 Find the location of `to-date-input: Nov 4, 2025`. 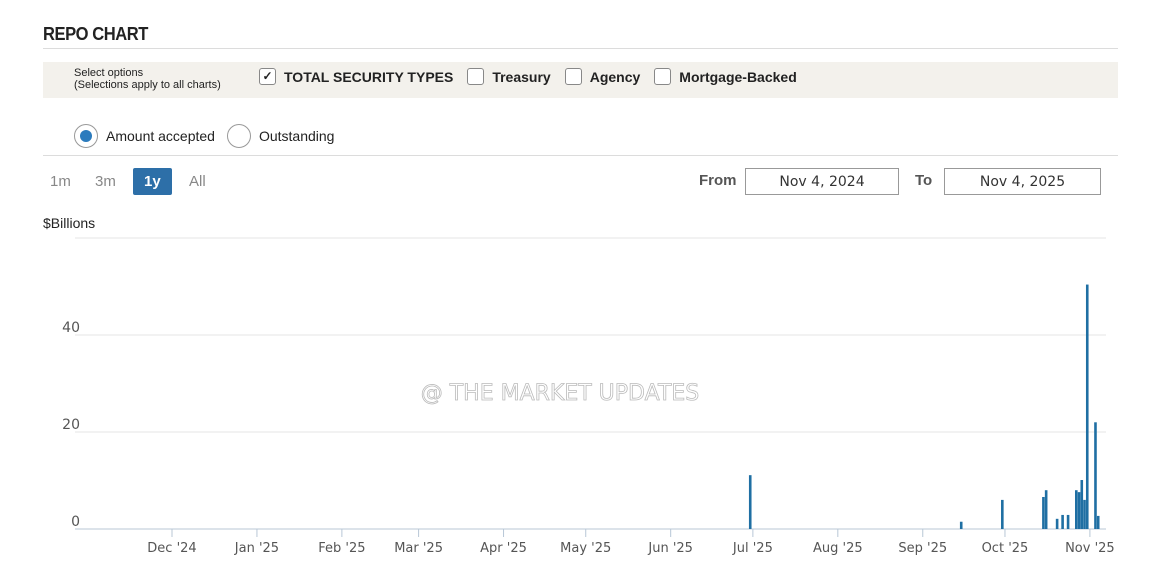

to-date-input: Nov 4, 2025 is located at coordinates (1022, 181).